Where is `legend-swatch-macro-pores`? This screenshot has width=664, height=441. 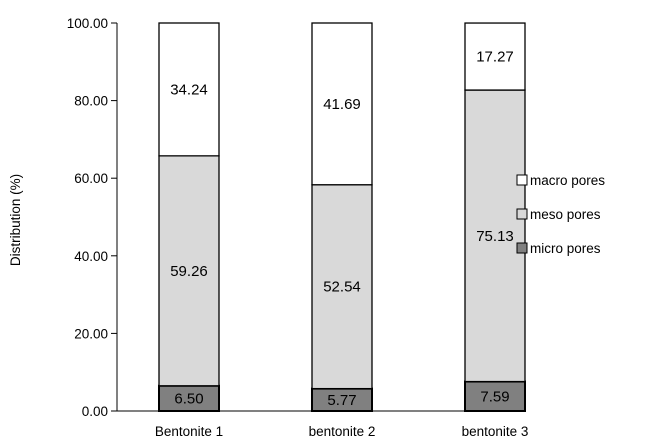
legend-swatch-macro-pores is located at coordinates (522, 180).